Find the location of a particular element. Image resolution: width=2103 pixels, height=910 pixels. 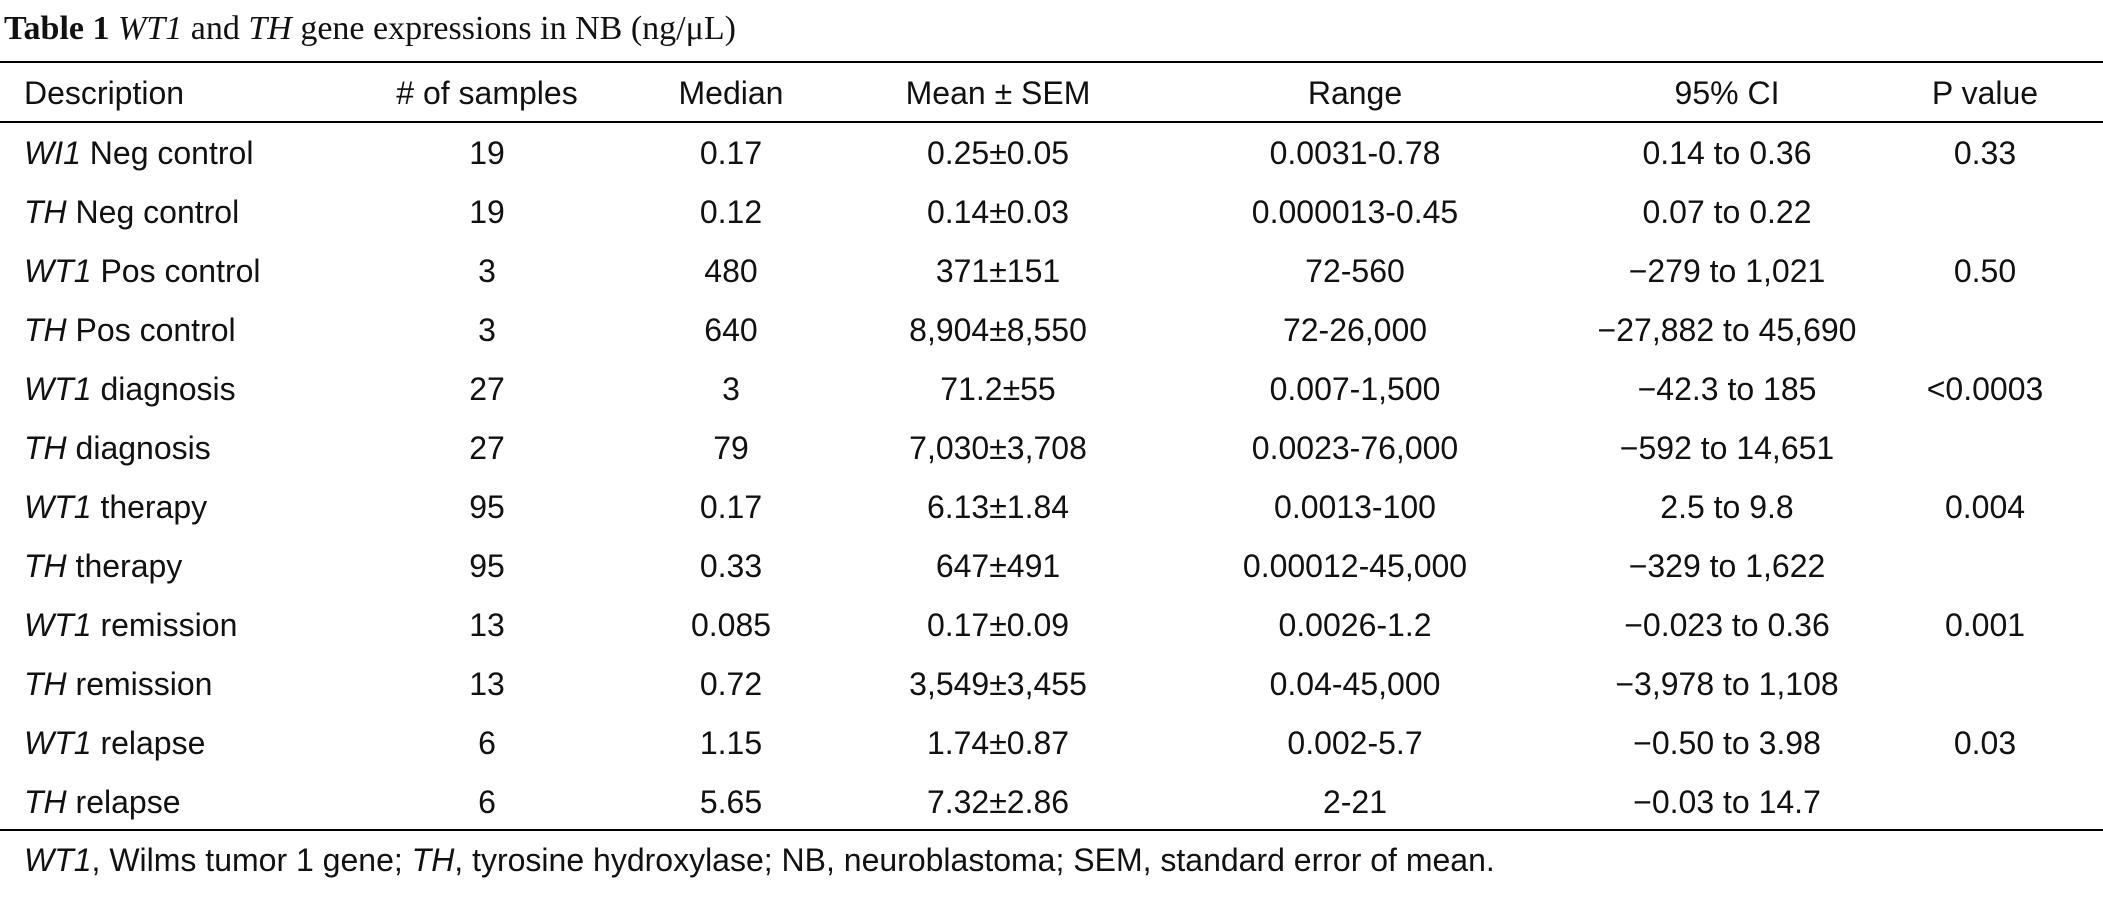

cell-ci: −0.50 to 3.98 is located at coordinates (1727, 743).